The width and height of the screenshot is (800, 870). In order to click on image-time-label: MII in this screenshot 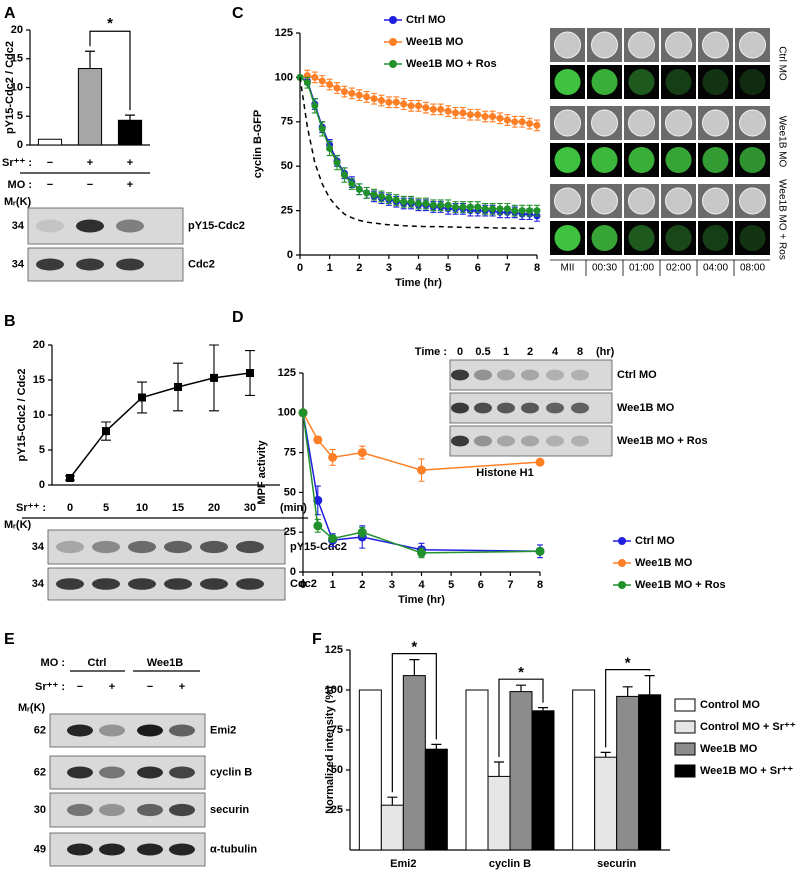, I will do `click(568, 268)`.